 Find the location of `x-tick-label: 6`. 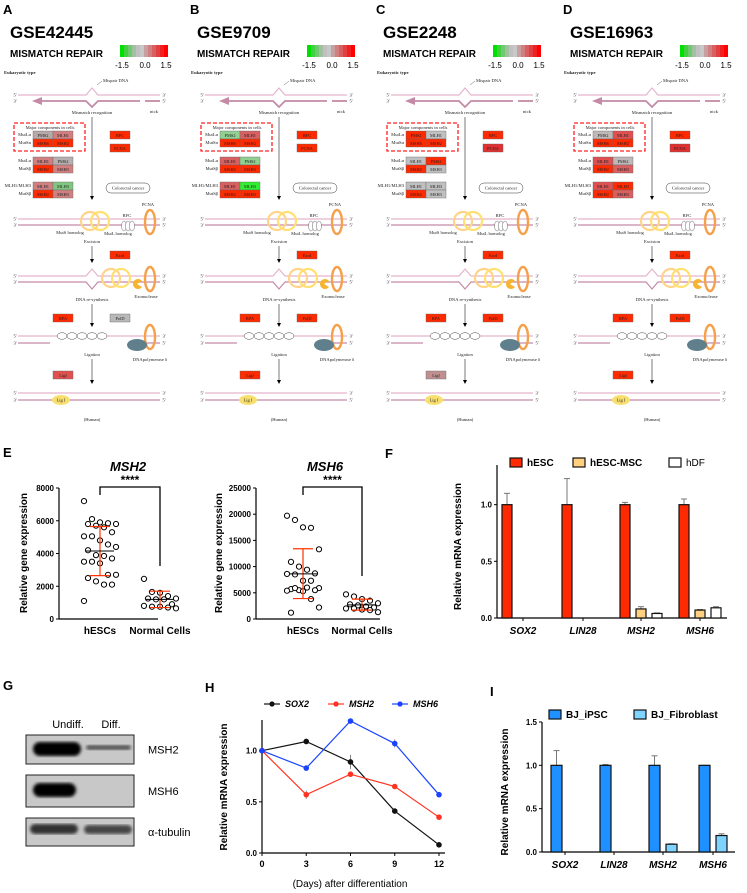

x-tick-label: 6 is located at coordinates (350, 864).